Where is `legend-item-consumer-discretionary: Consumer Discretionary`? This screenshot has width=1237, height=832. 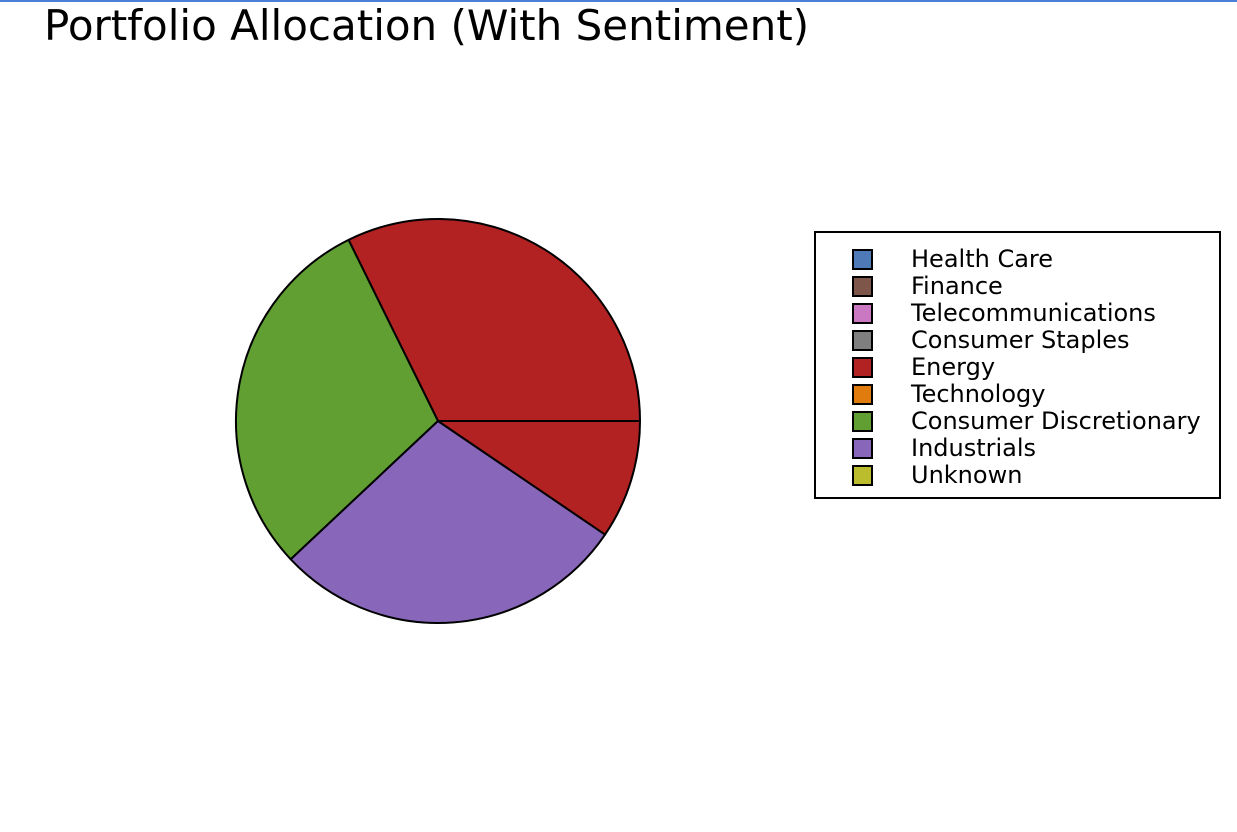
legend-item-consumer-discretionary: Consumer Discretionary is located at coordinates (1026, 421).